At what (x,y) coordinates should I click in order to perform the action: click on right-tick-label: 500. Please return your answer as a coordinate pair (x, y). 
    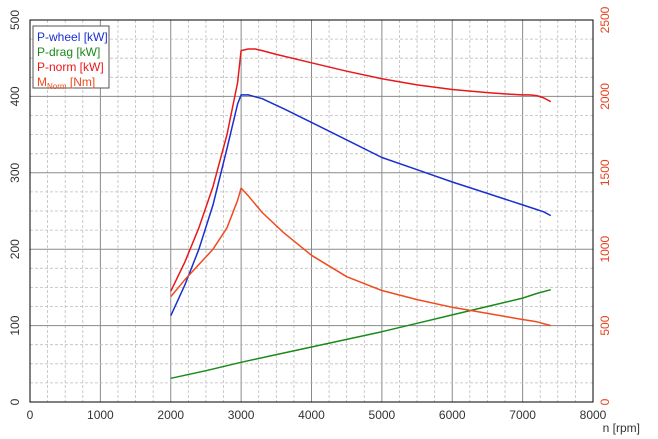
    Looking at the image, I should click on (605, 325).